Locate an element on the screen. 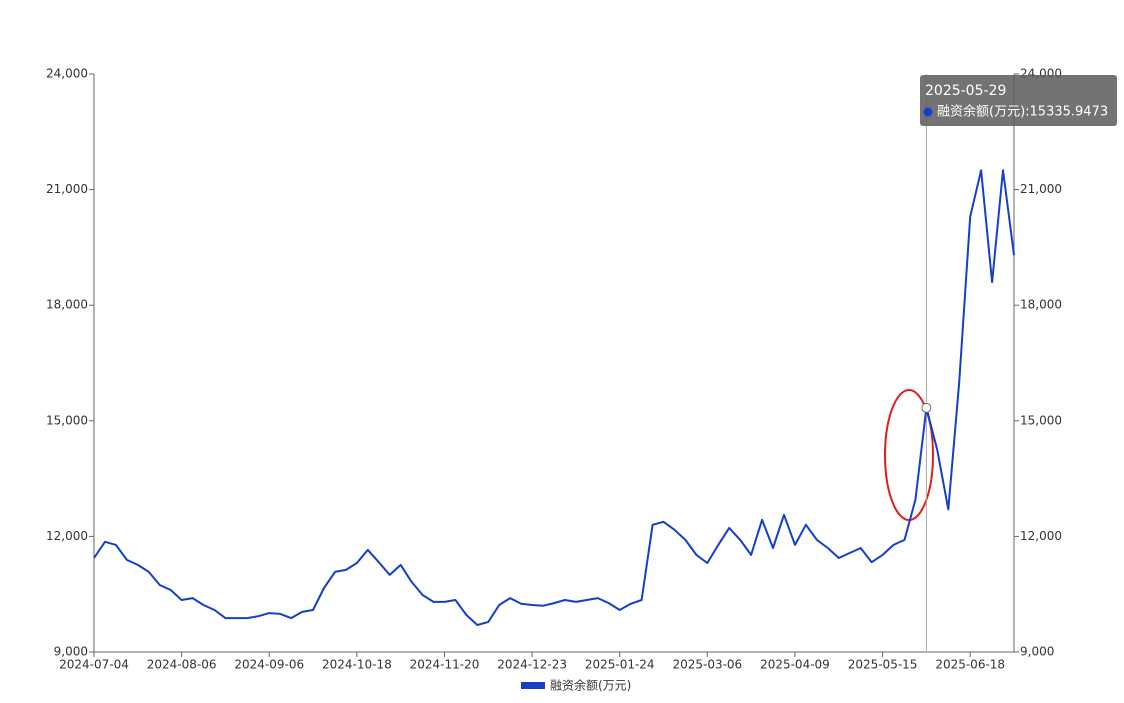 The width and height of the screenshot is (1124, 703). tooltip-dot is located at coordinates (928, 112).